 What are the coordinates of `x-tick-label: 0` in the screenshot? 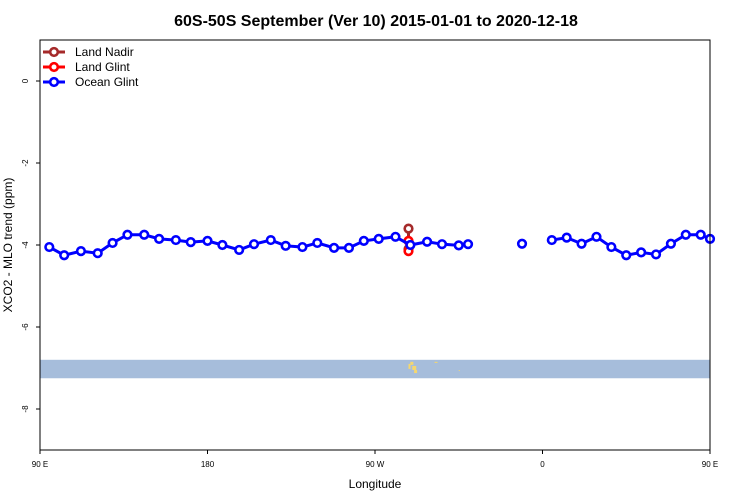 It's located at (542, 464).